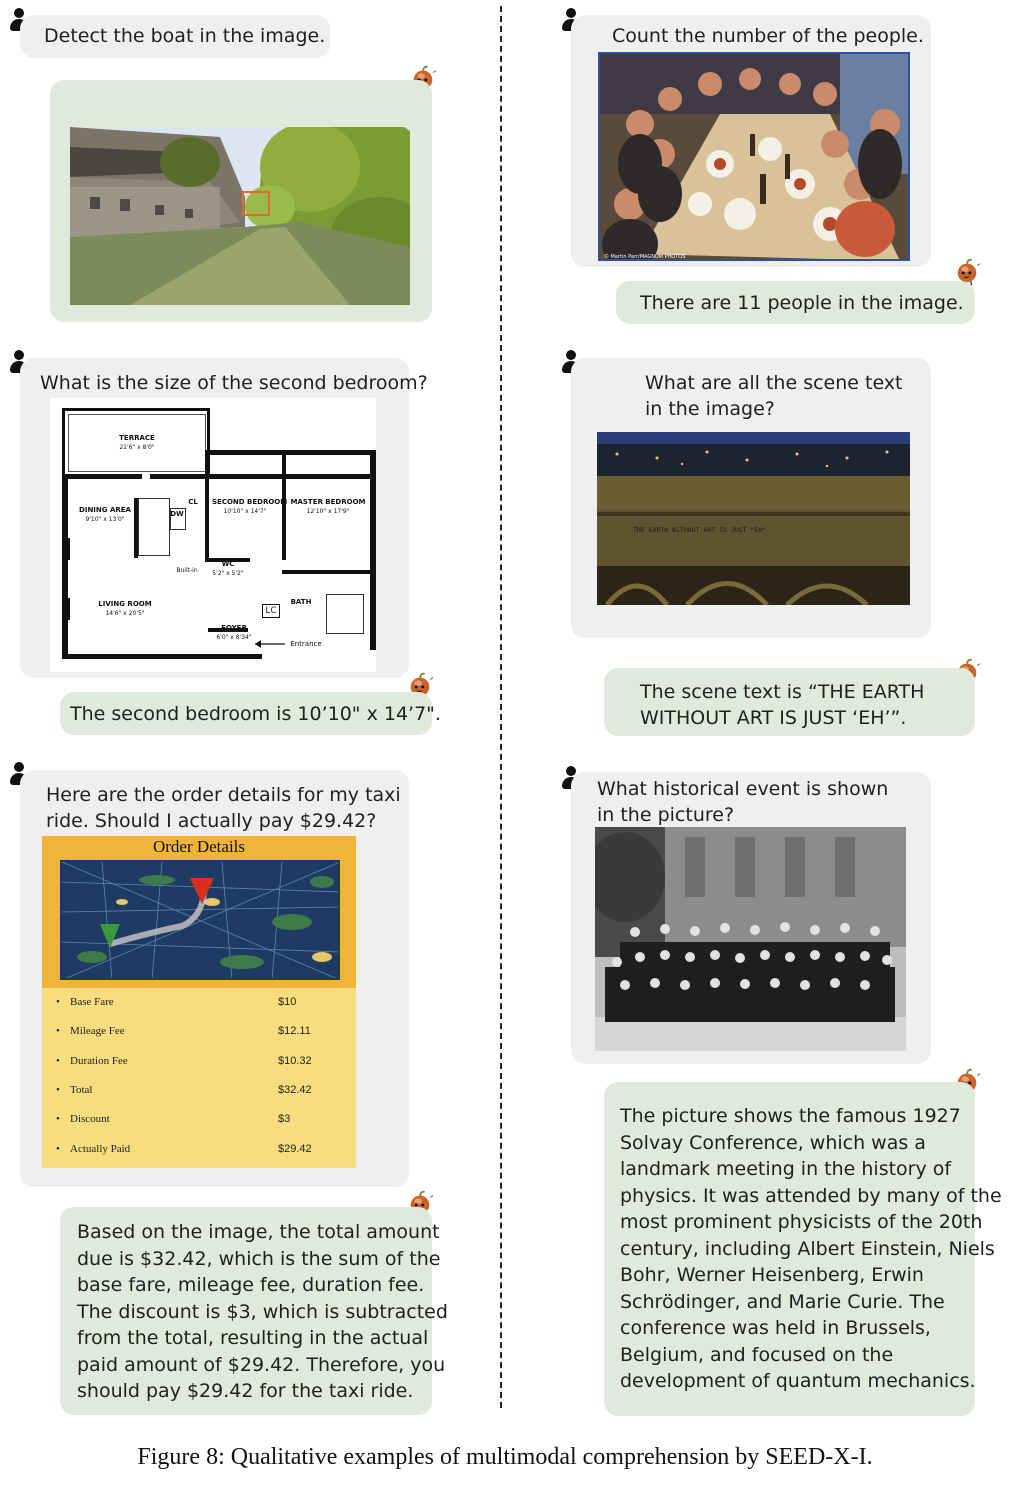  I want to click on count-question: Count the number of the people., so click(768, 36).